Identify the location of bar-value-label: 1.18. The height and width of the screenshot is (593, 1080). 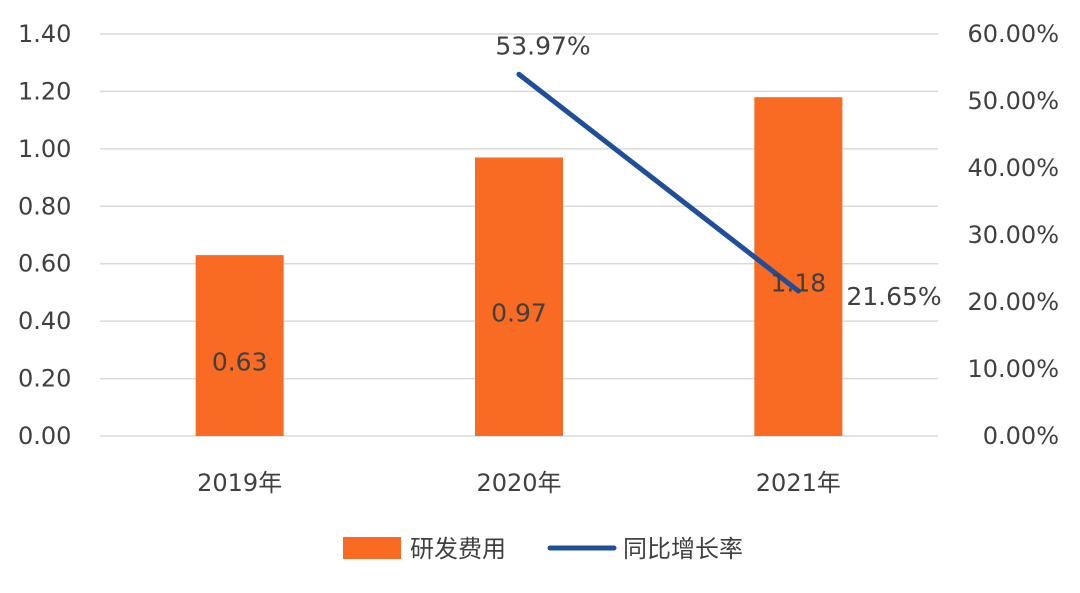
(798, 283).